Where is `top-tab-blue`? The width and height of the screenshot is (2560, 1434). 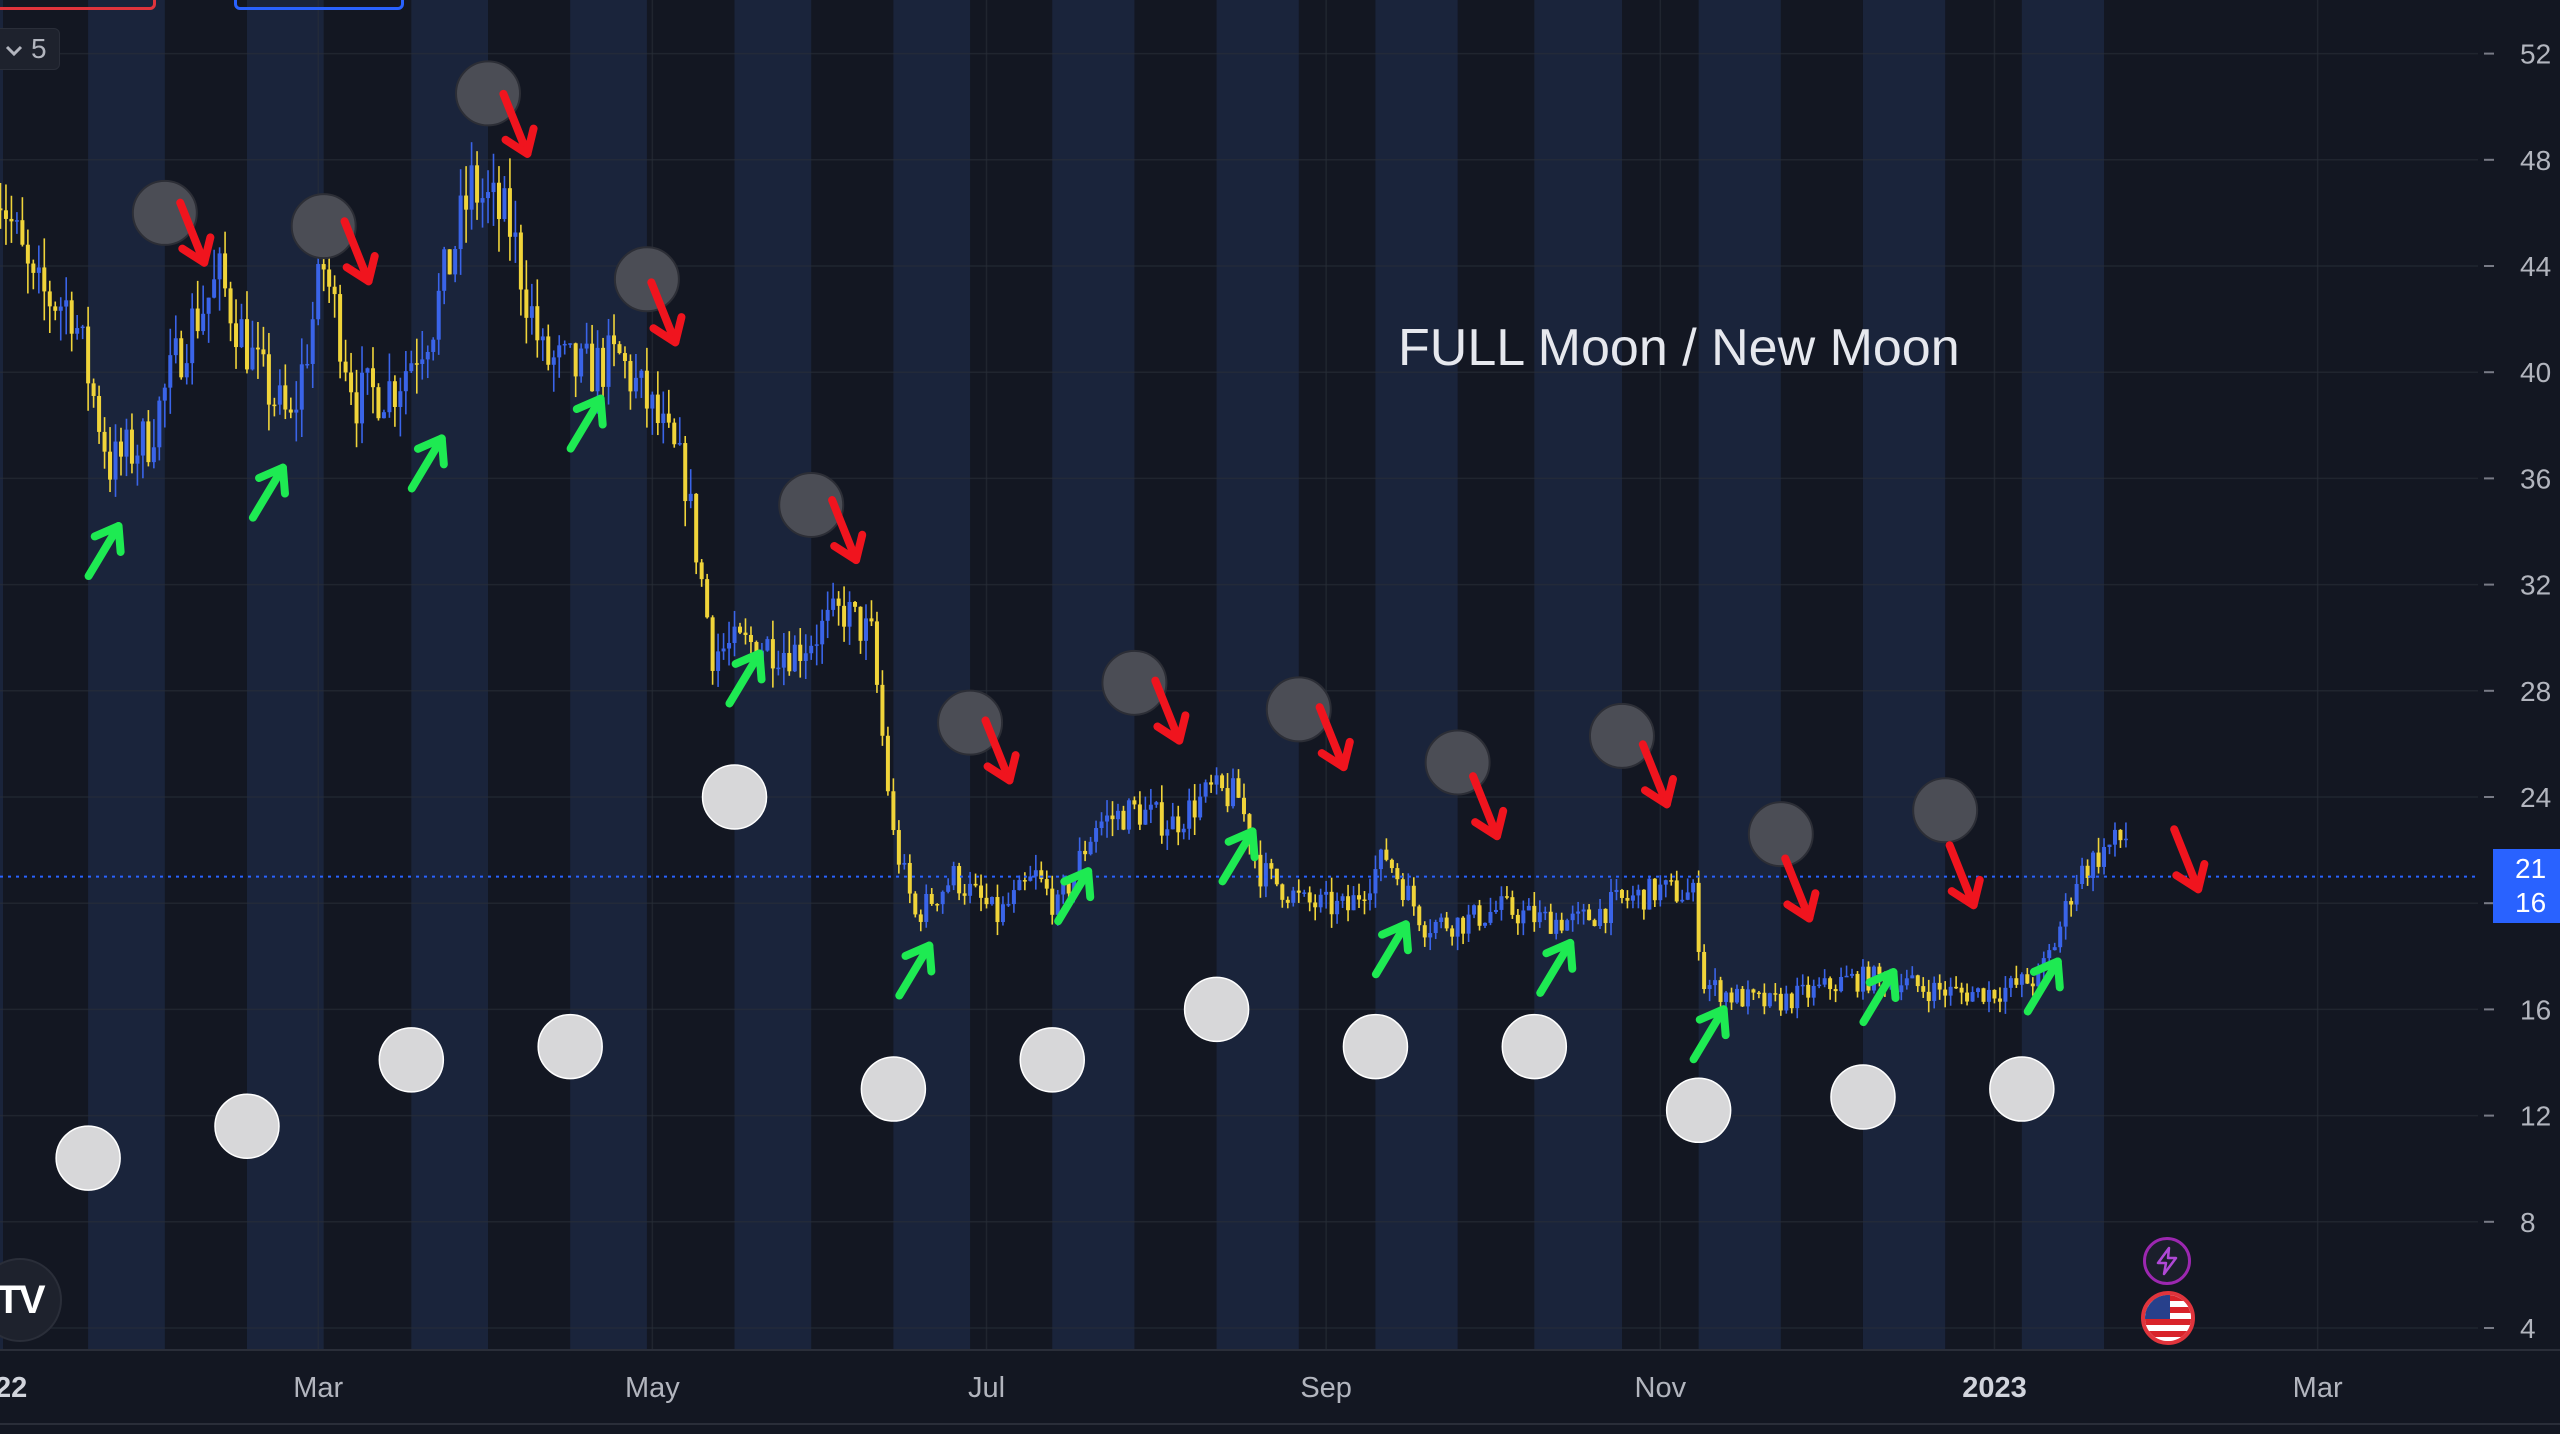
top-tab-blue is located at coordinates (319, 5).